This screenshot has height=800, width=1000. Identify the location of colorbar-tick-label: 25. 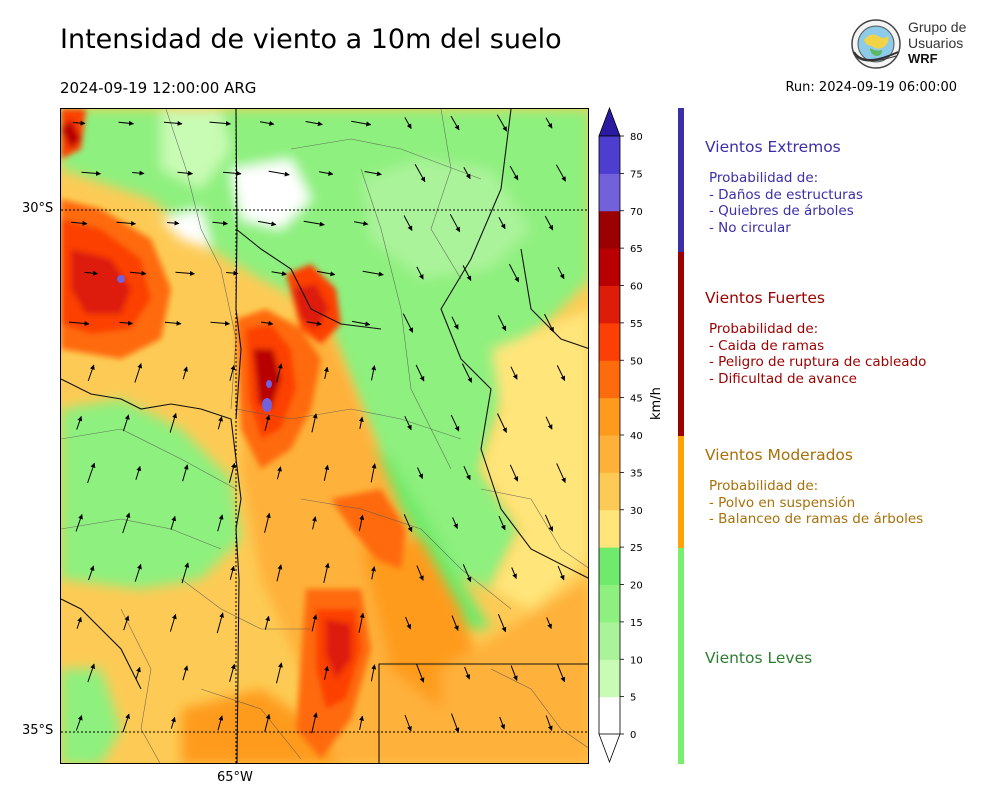
(636, 548).